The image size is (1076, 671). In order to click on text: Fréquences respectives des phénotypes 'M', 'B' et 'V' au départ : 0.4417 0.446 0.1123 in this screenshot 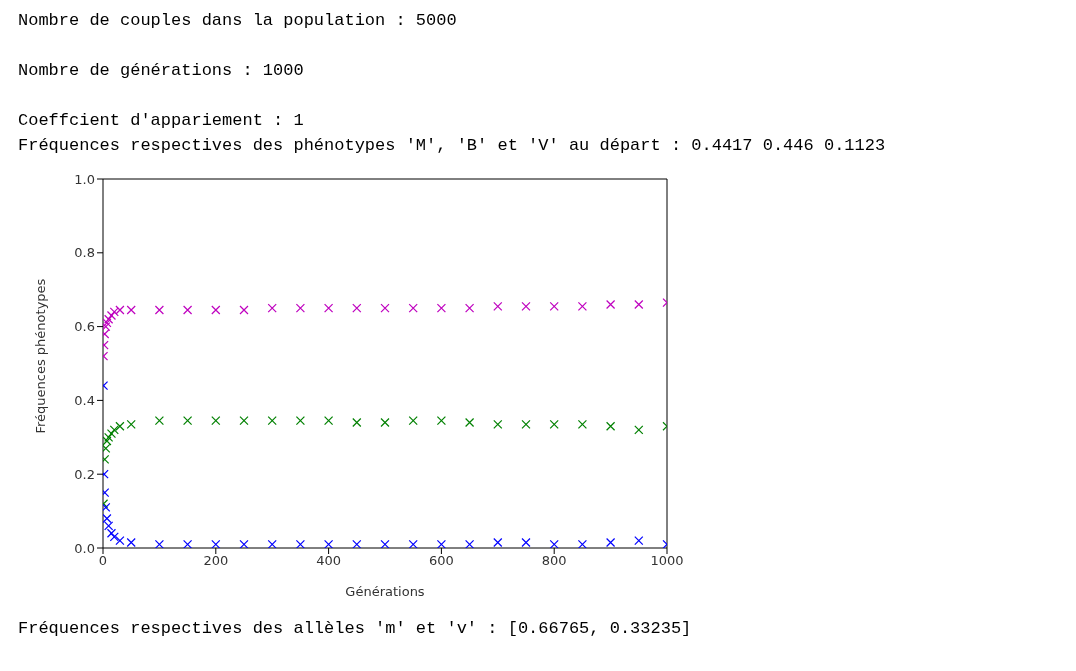, I will do `click(452, 146)`.